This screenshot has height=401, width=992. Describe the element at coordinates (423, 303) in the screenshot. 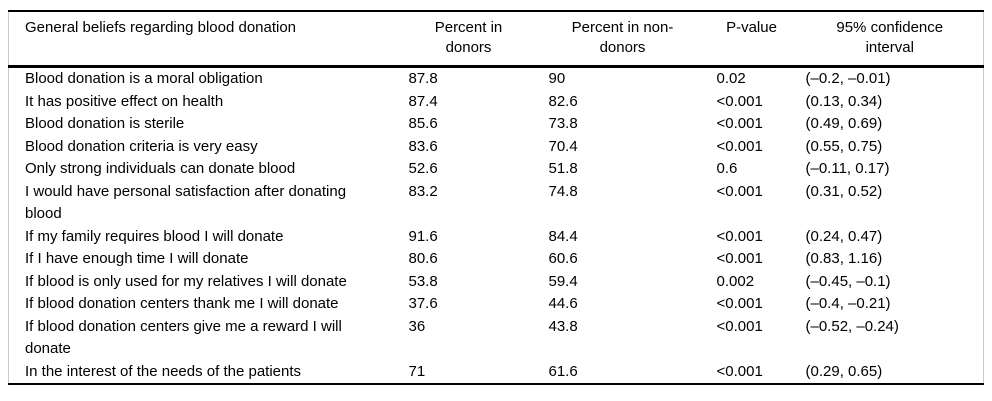

I see `percent-donors-cell: 37.6` at that location.